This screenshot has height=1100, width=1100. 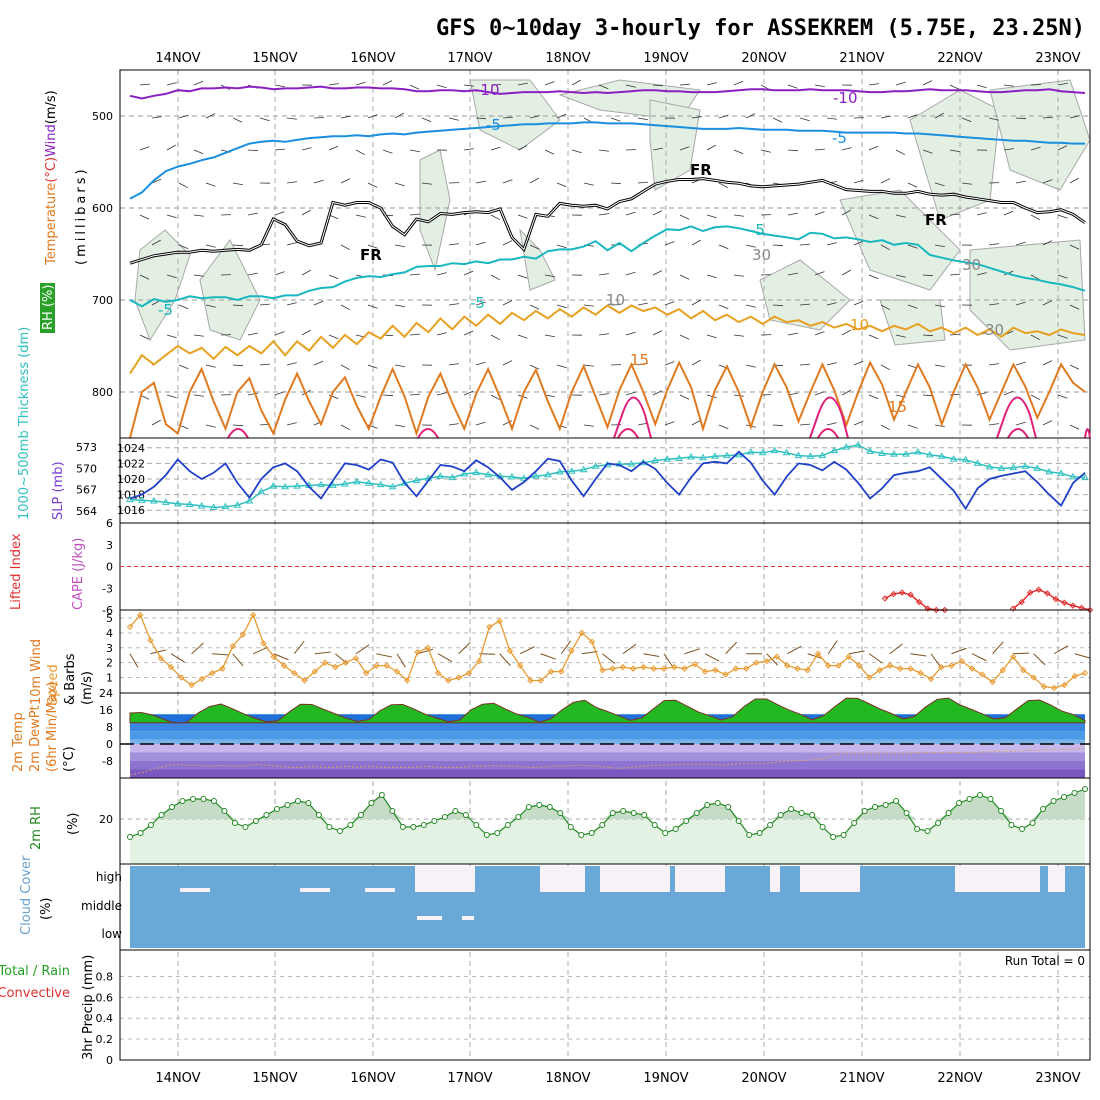 What do you see at coordinates (105, 1018) in the screenshot?
I see `precip-tick: 0.4` at bounding box center [105, 1018].